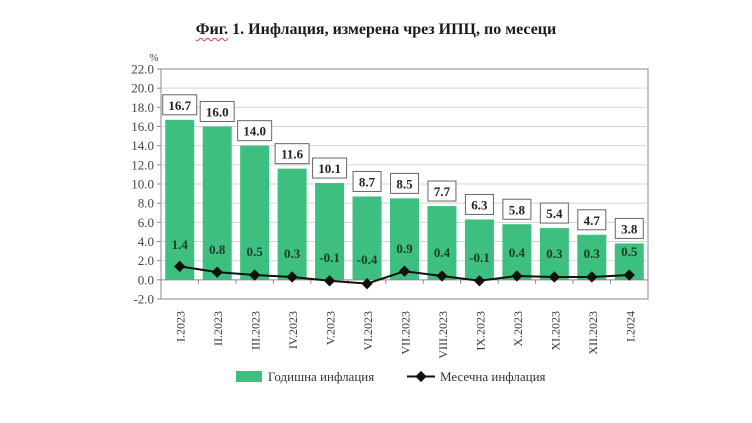 The image size is (752, 423). What do you see at coordinates (554, 277) in the screenshot?
I see `monthly-marker-XI.2023` at bounding box center [554, 277].